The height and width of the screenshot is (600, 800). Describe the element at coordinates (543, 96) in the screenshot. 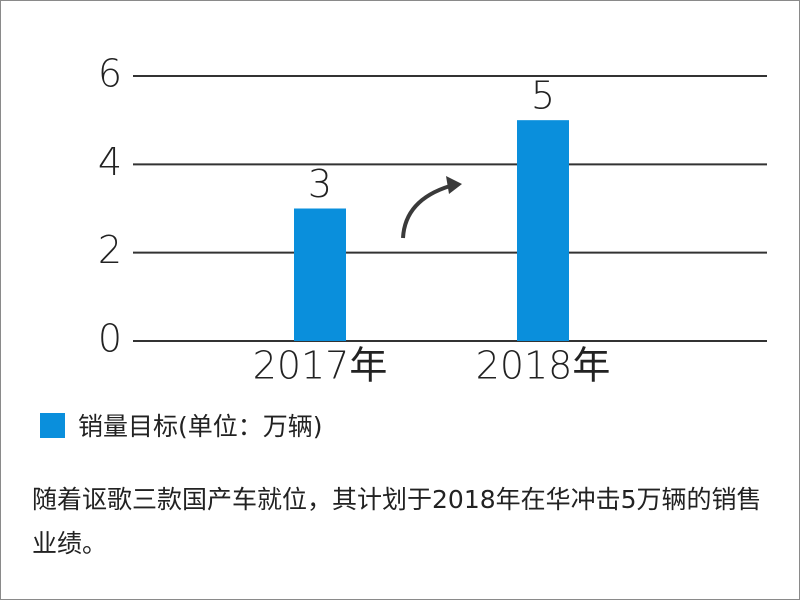

I see `data-label: 5` at that location.